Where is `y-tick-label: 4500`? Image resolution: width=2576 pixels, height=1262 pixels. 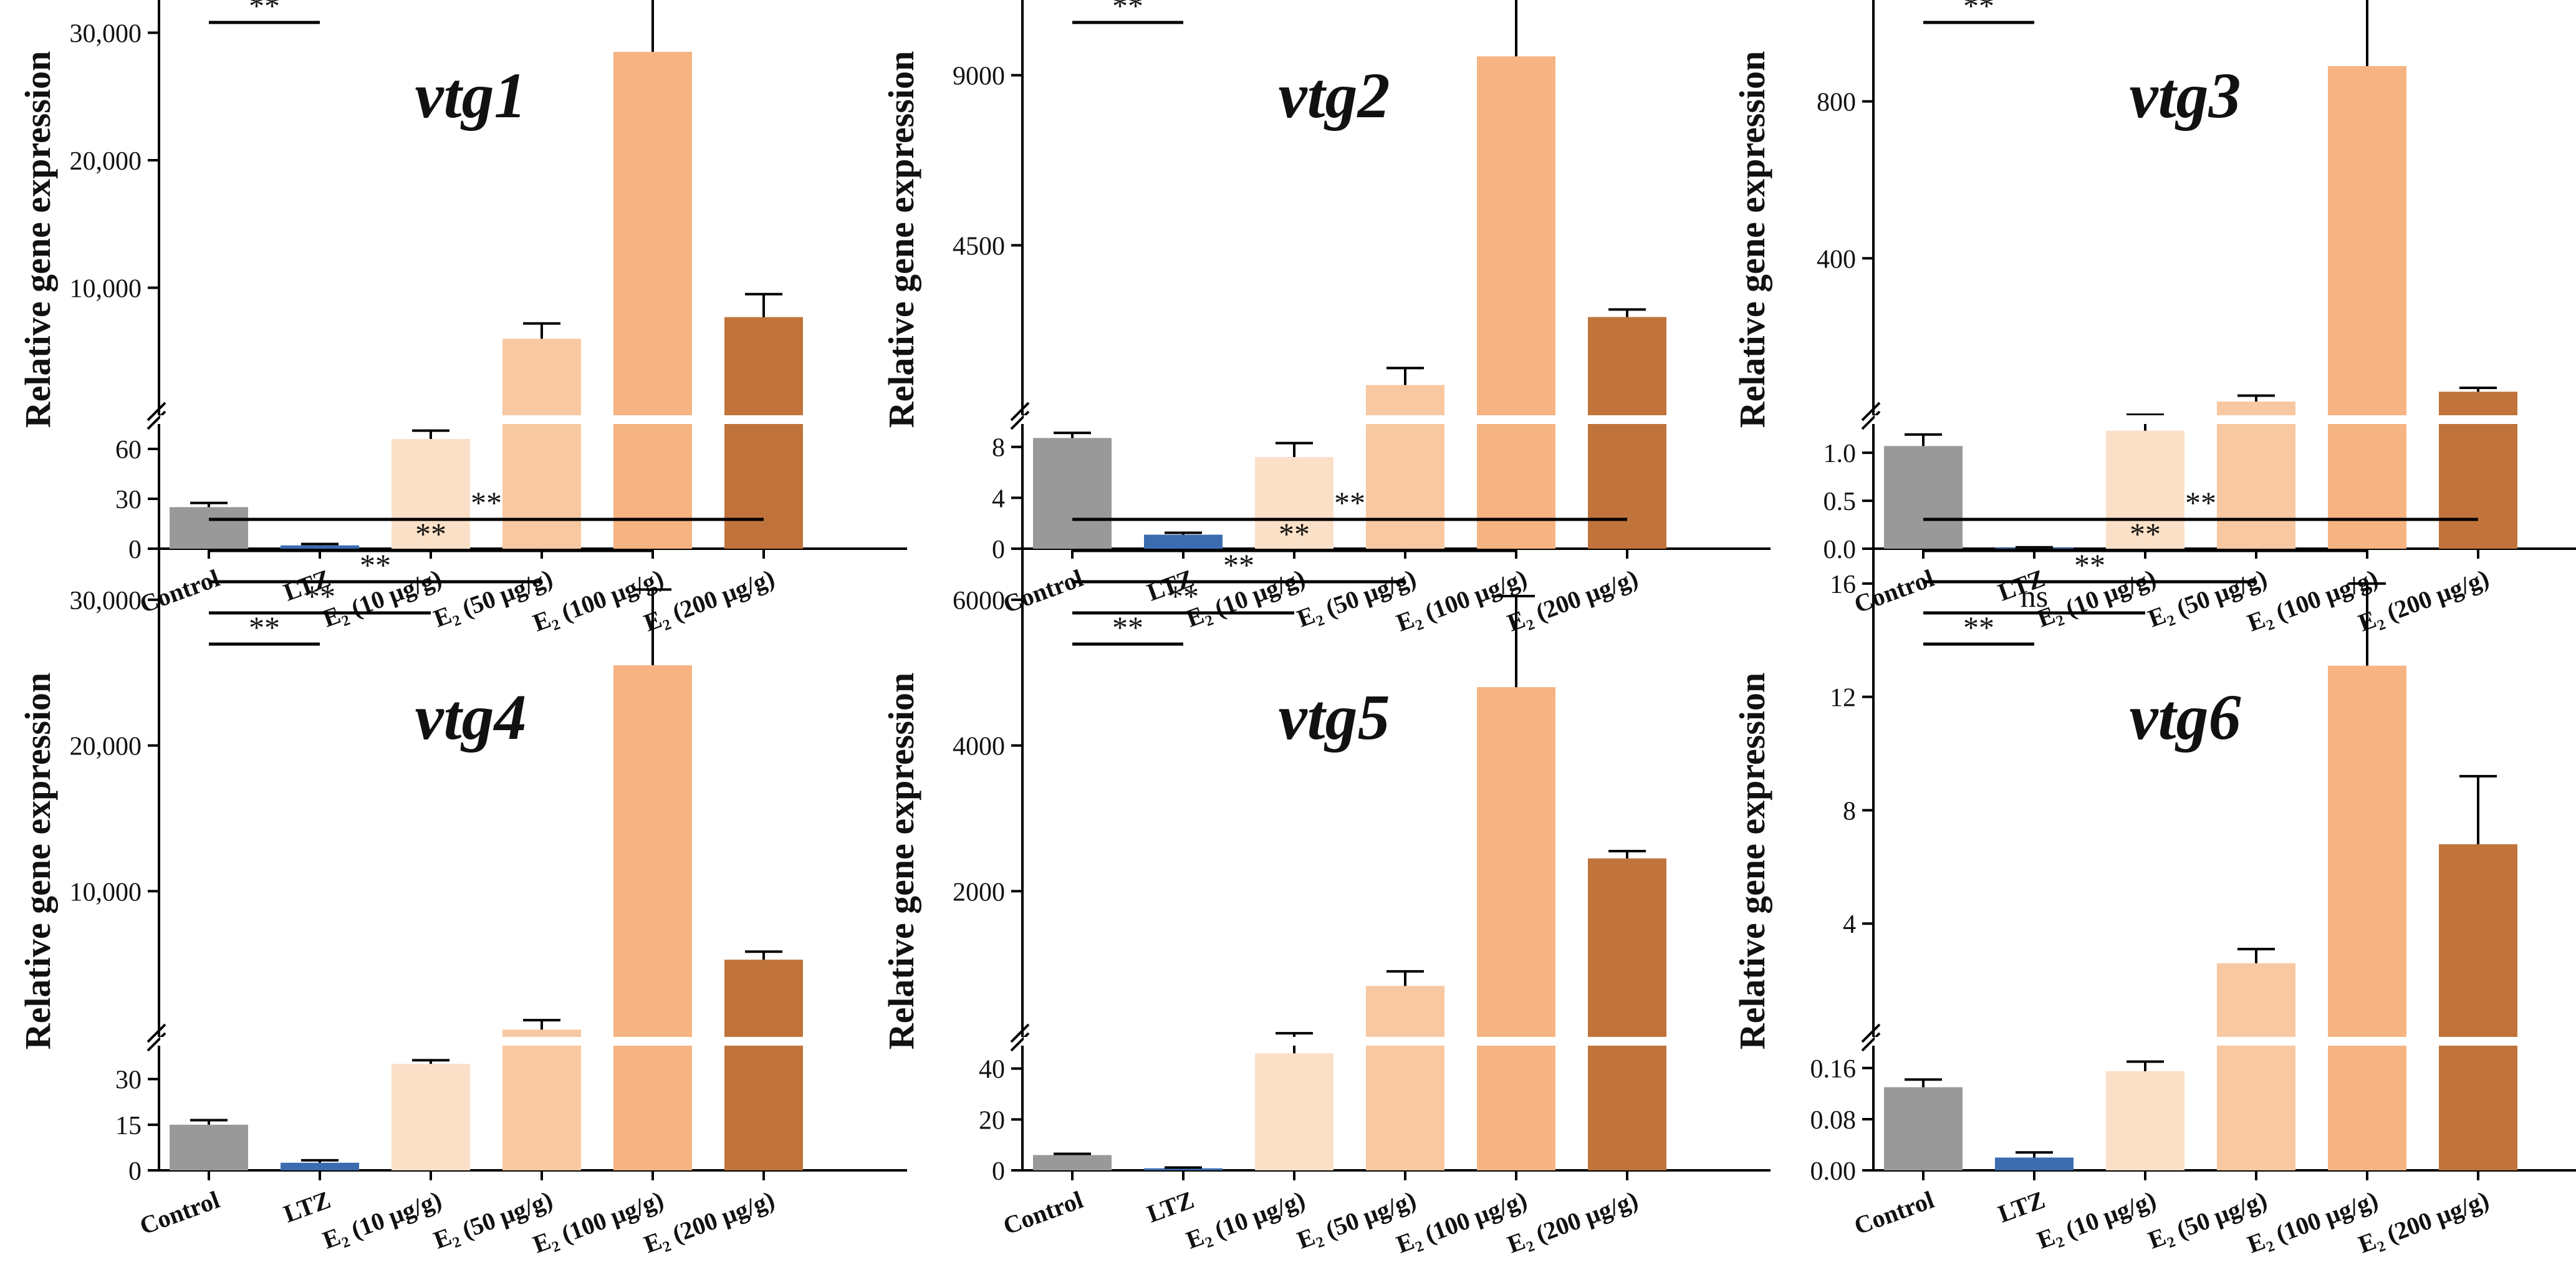 y-tick-label: 4500 is located at coordinates (979, 246).